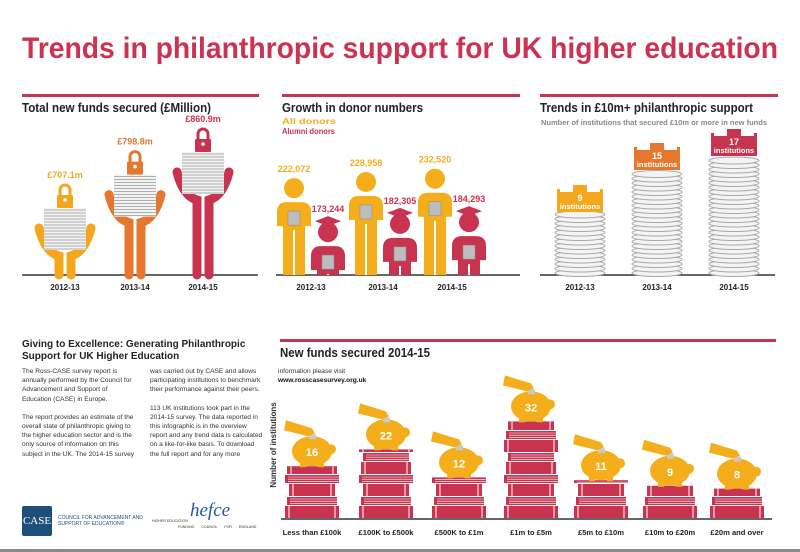 This screenshot has height=552, width=800. Describe the element at coordinates (203, 197) in the screenshot. I see `funds-bar: £860.9m` at that location.